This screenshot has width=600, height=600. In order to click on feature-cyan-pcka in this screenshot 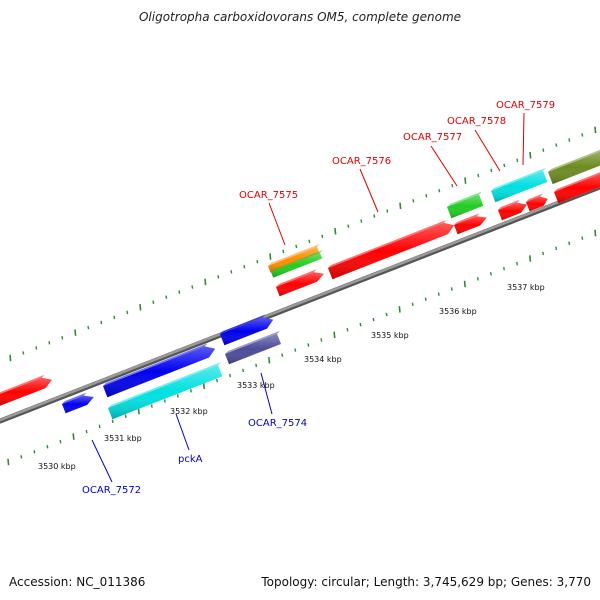, I will do `click(165, 391)`.